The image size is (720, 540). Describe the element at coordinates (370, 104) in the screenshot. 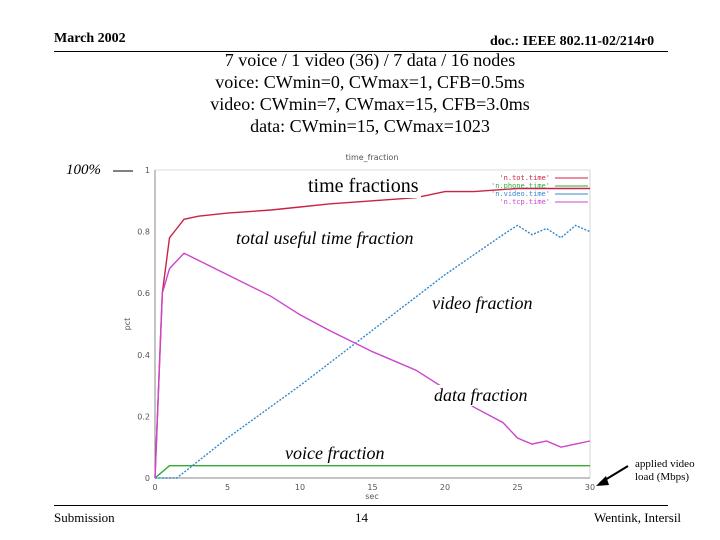

I see `title-line-3: video: CWmin=7, CWmax=15, CFB=3.0ms` at that location.